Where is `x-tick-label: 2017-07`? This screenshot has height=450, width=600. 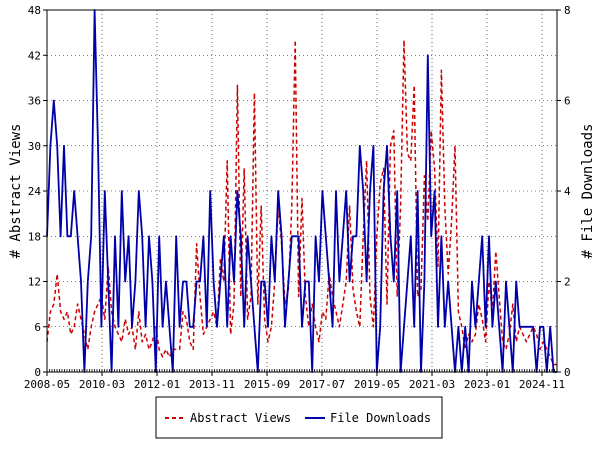
x-tick-label: 2017-07 is located at coordinates (322, 384).